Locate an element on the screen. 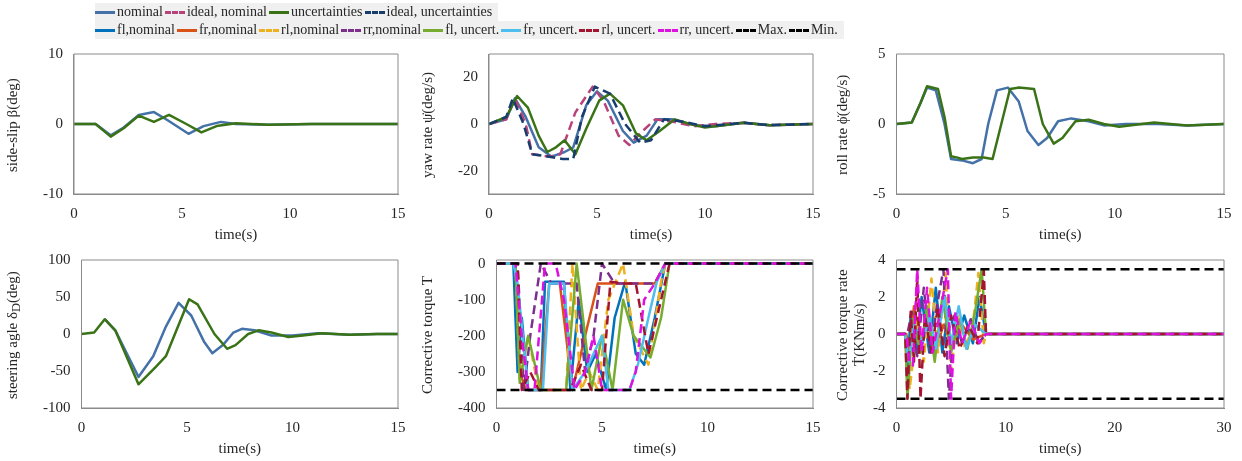  y-axis-title: yaw rate ψ̇(deg/s) is located at coordinates (427, 125).